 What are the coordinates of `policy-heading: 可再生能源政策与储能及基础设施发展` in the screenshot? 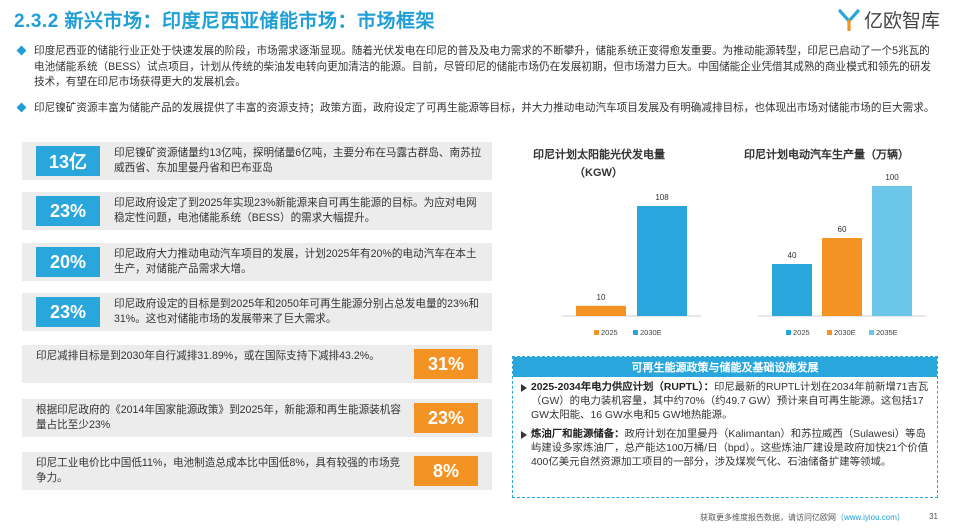 It's located at (725, 367).